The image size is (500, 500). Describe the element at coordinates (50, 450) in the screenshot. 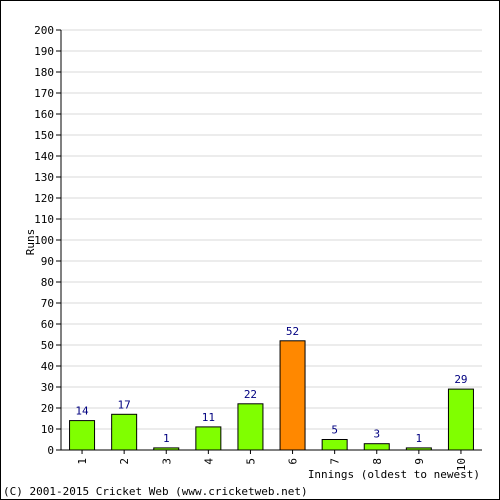

I see `y-tick-label: 0` at that location.